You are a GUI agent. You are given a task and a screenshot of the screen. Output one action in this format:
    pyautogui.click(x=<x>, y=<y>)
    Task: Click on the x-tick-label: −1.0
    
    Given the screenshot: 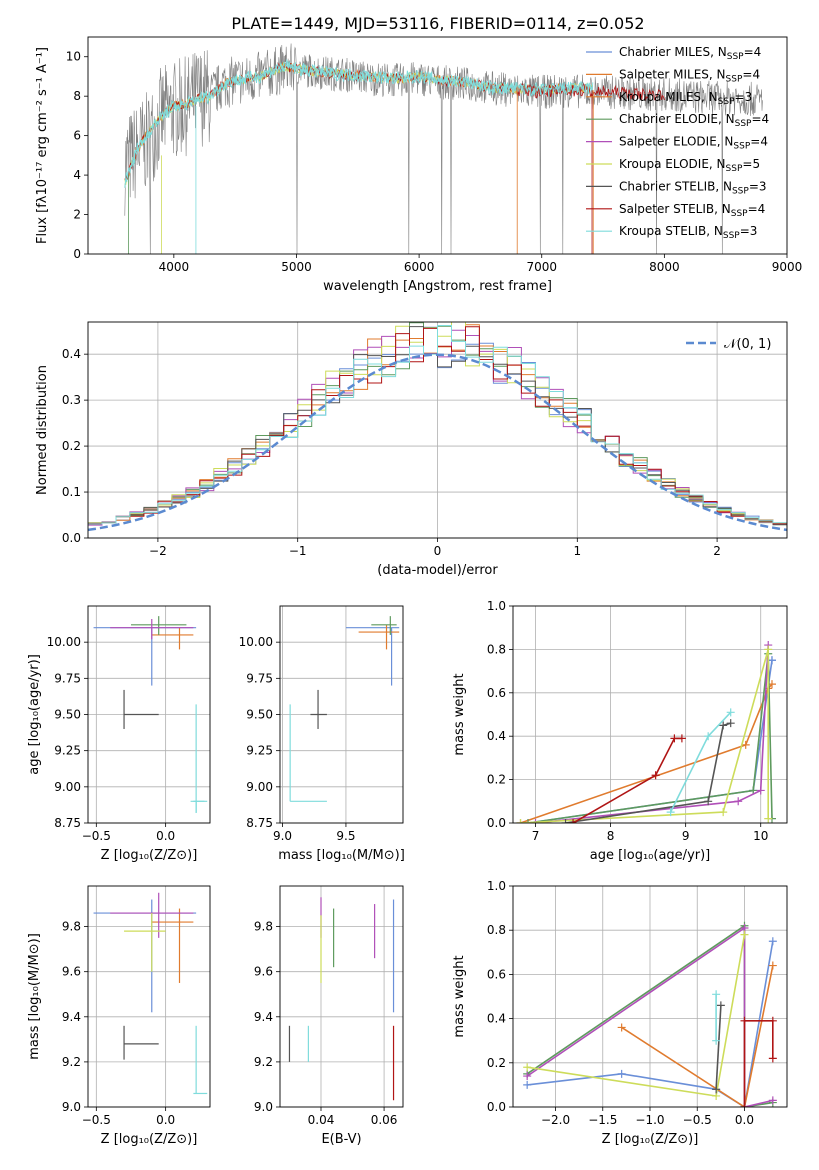 What is the action you would take?
    pyautogui.click(x=649, y=1120)
    